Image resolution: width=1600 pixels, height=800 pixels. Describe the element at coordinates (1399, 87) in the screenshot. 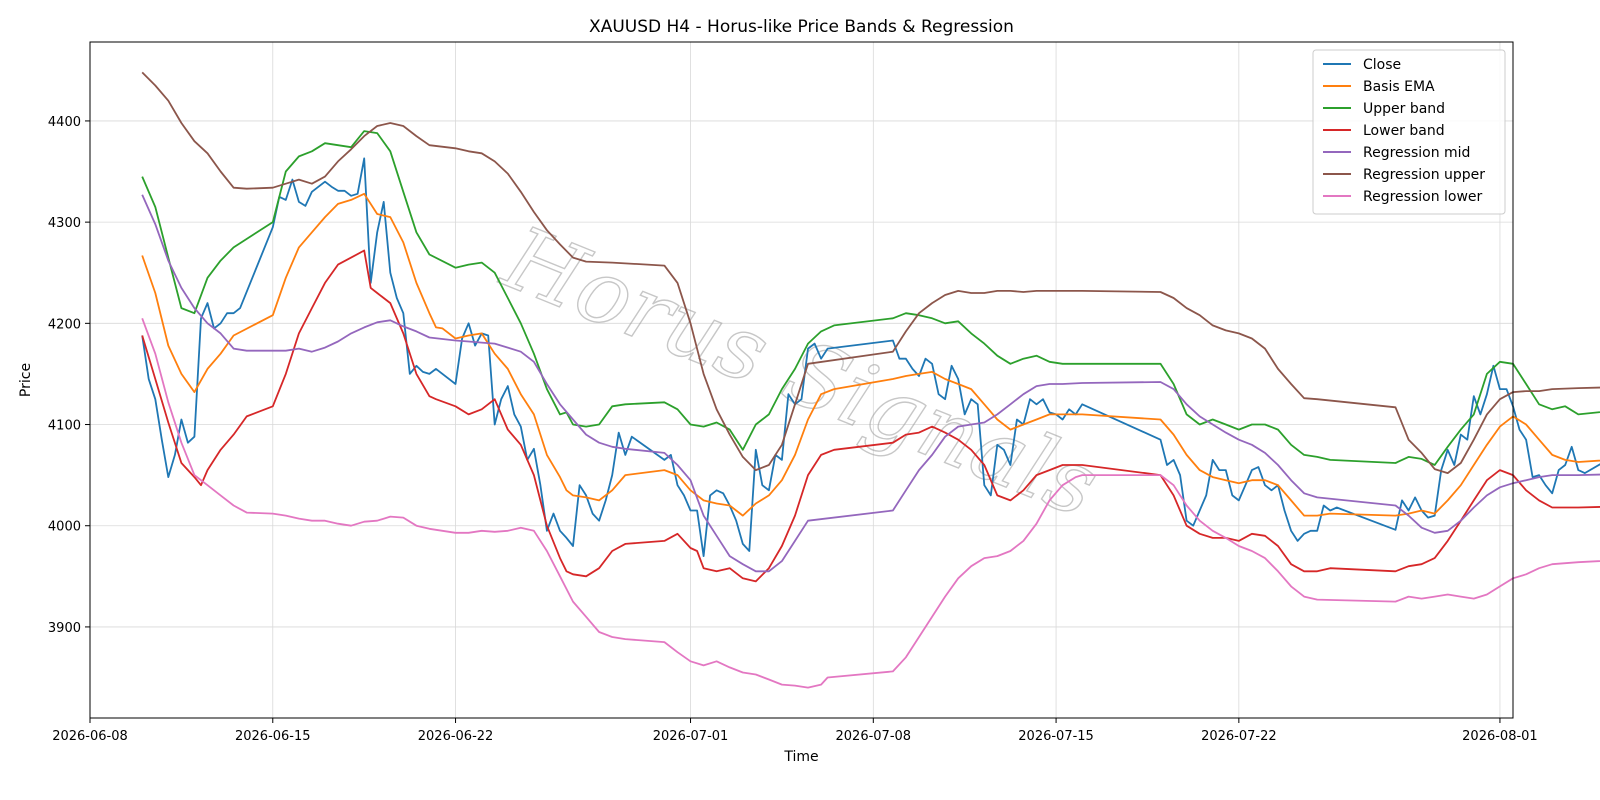

I see `legend-label: Basis EMA` at that location.